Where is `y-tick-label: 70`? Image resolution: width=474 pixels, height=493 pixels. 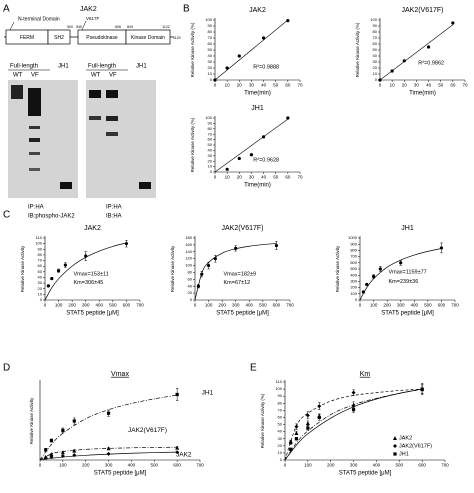
y-tick-label: 70 is located at coordinates (210, 37).